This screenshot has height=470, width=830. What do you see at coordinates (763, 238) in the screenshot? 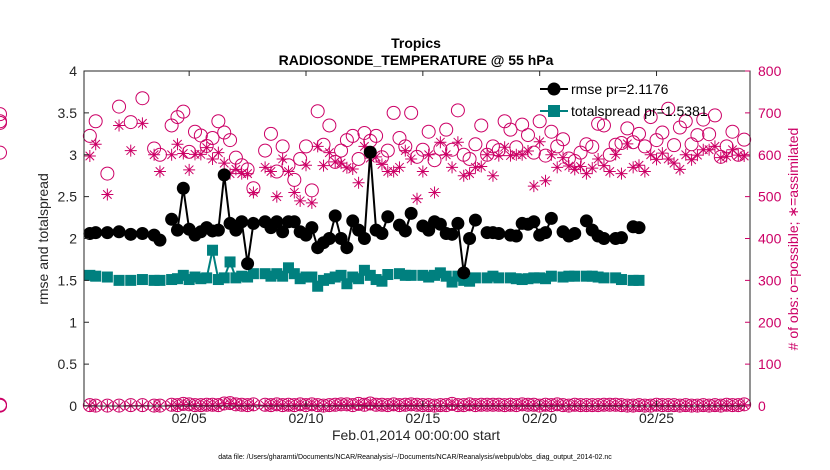
I see `y-axis-right: 0 100 200 300 400 500 600 700 800` at bounding box center [763, 238].